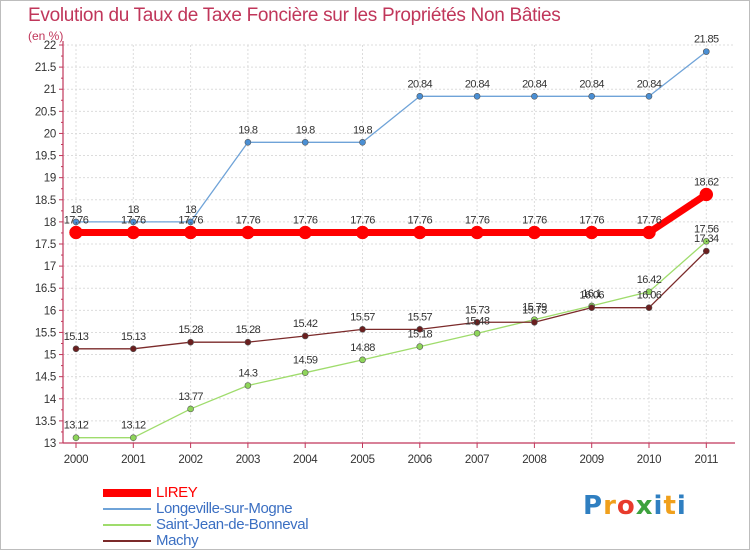  What do you see at coordinates (46, 36) in the screenshot?
I see `chart-subtitle: (en %)` at bounding box center [46, 36].